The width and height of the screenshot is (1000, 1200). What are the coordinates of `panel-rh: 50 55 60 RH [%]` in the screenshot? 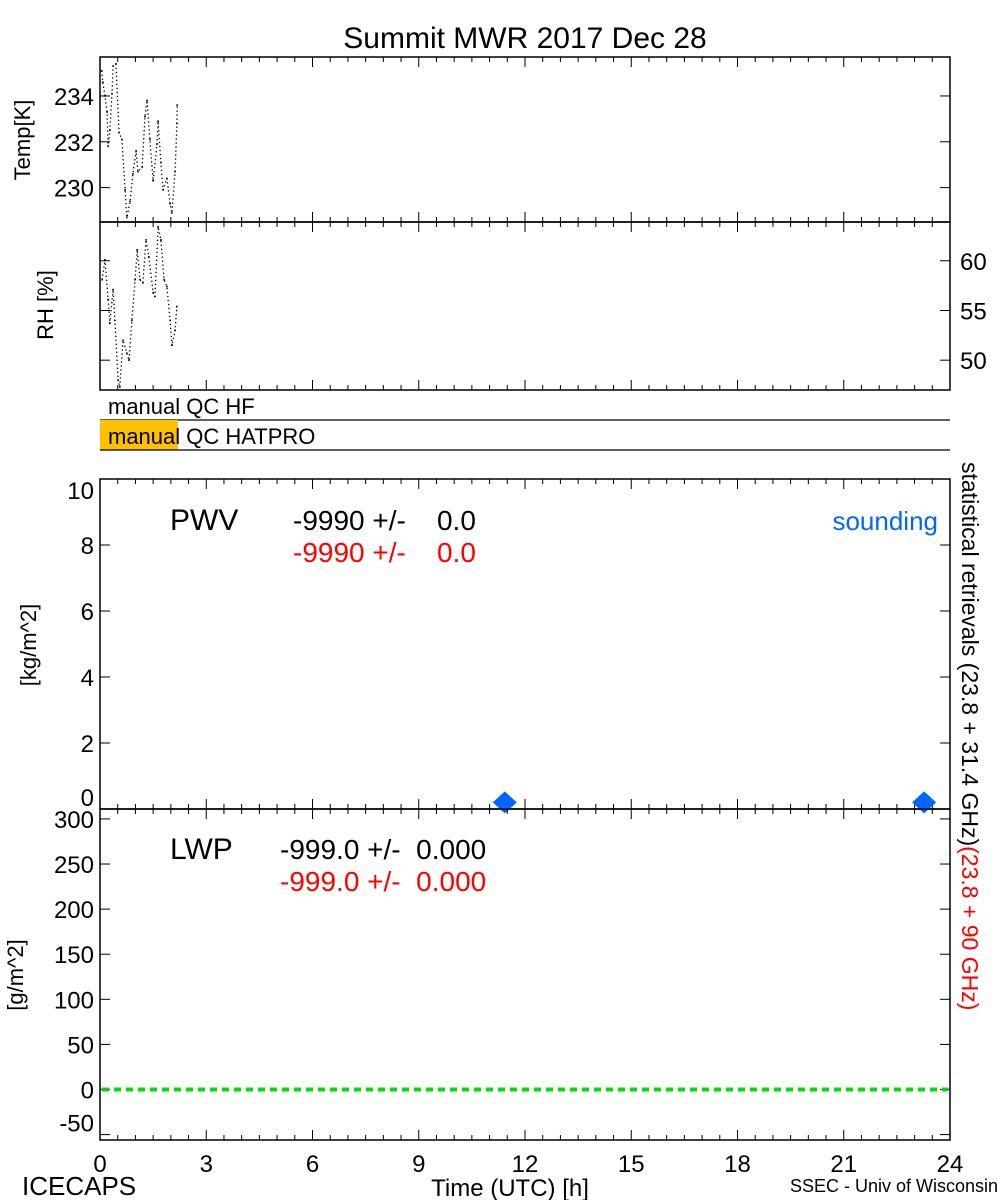 It's located at (510, 306).